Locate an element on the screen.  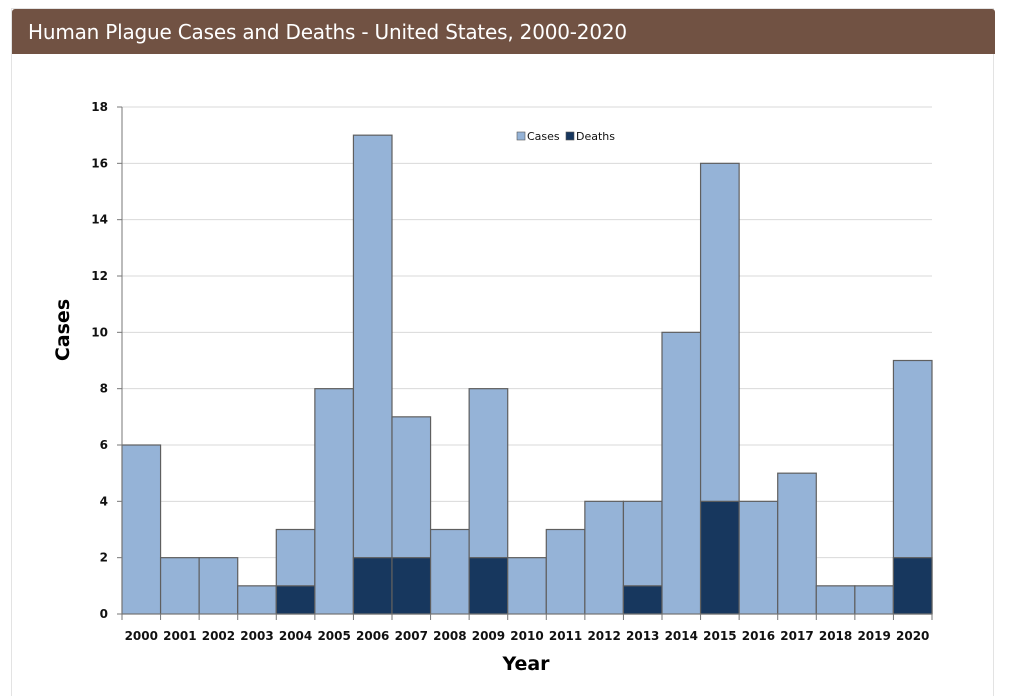
bar-cases-2017 is located at coordinates (797, 543).